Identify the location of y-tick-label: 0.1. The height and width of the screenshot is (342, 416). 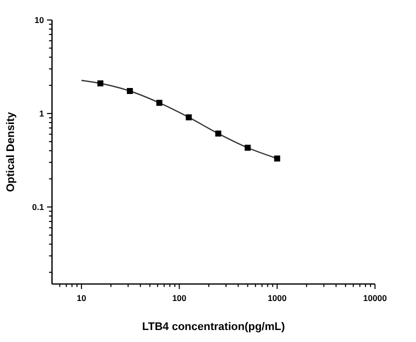
(38, 207).